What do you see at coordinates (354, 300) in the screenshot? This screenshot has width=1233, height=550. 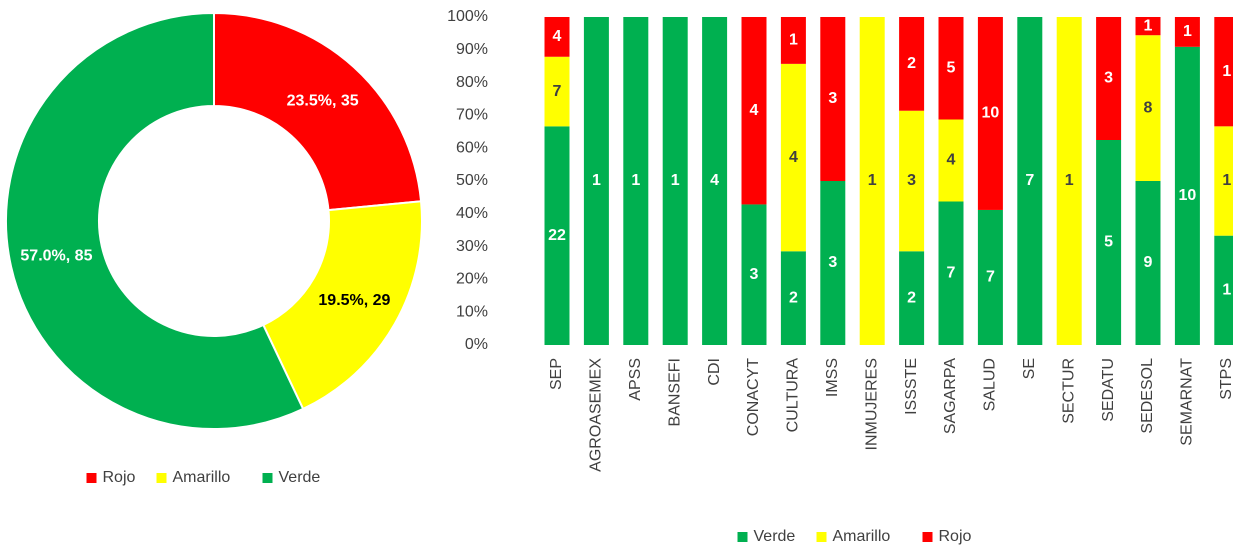 I see `donut-label: 19.5%, 29` at bounding box center [354, 300].